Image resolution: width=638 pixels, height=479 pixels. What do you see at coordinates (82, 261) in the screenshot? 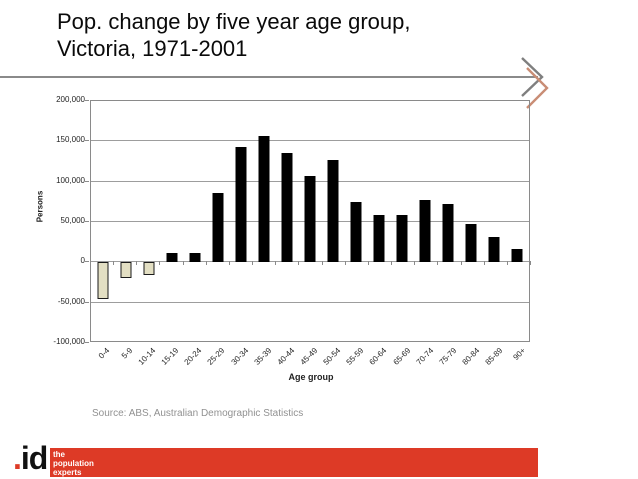
I see `y-tick-label: 0` at bounding box center [82, 261].